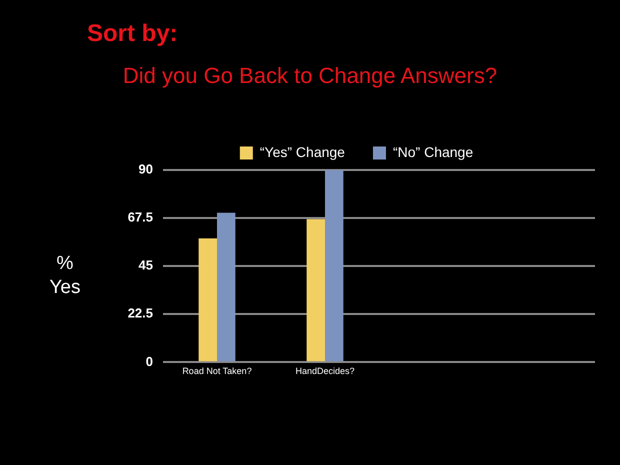 This screenshot has width=620, height=465. I want to click on legend-label: “Yes” Change, so click(303, 152).